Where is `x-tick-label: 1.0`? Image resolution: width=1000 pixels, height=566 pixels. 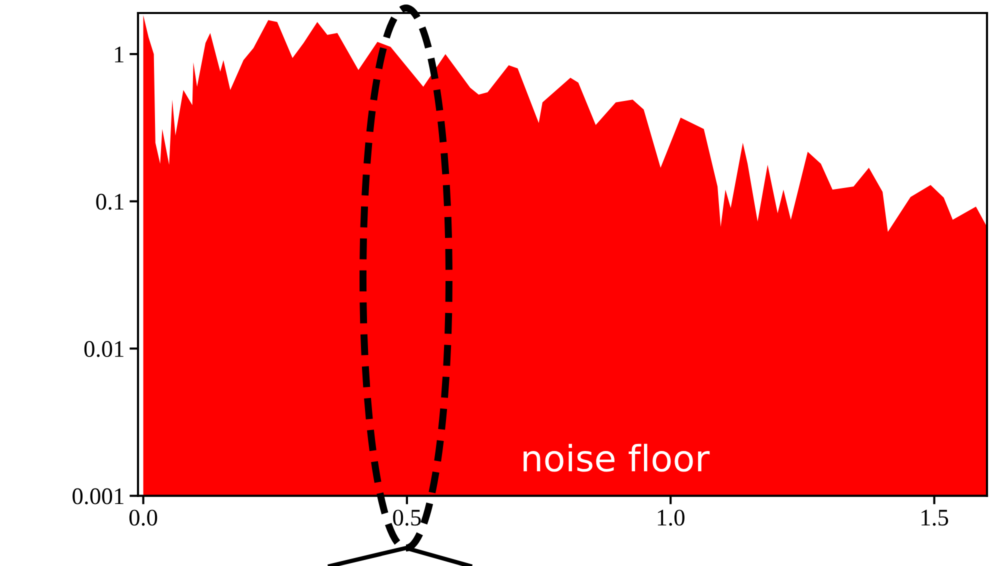 x-tick-label: 1.0 is located at coordinates (671, 518).